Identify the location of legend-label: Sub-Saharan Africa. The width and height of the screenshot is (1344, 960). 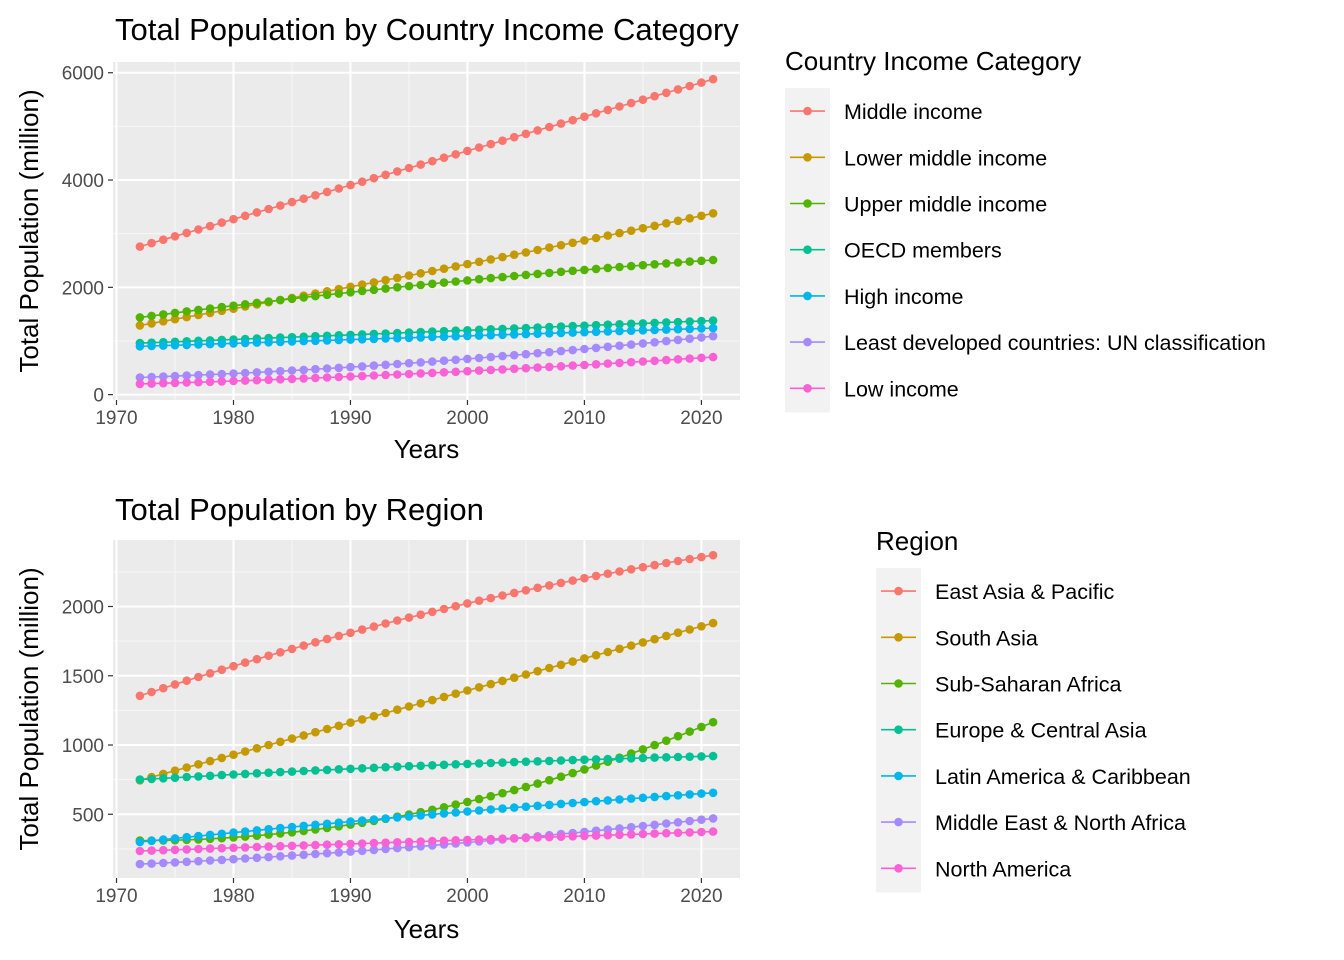
(1028, 685).